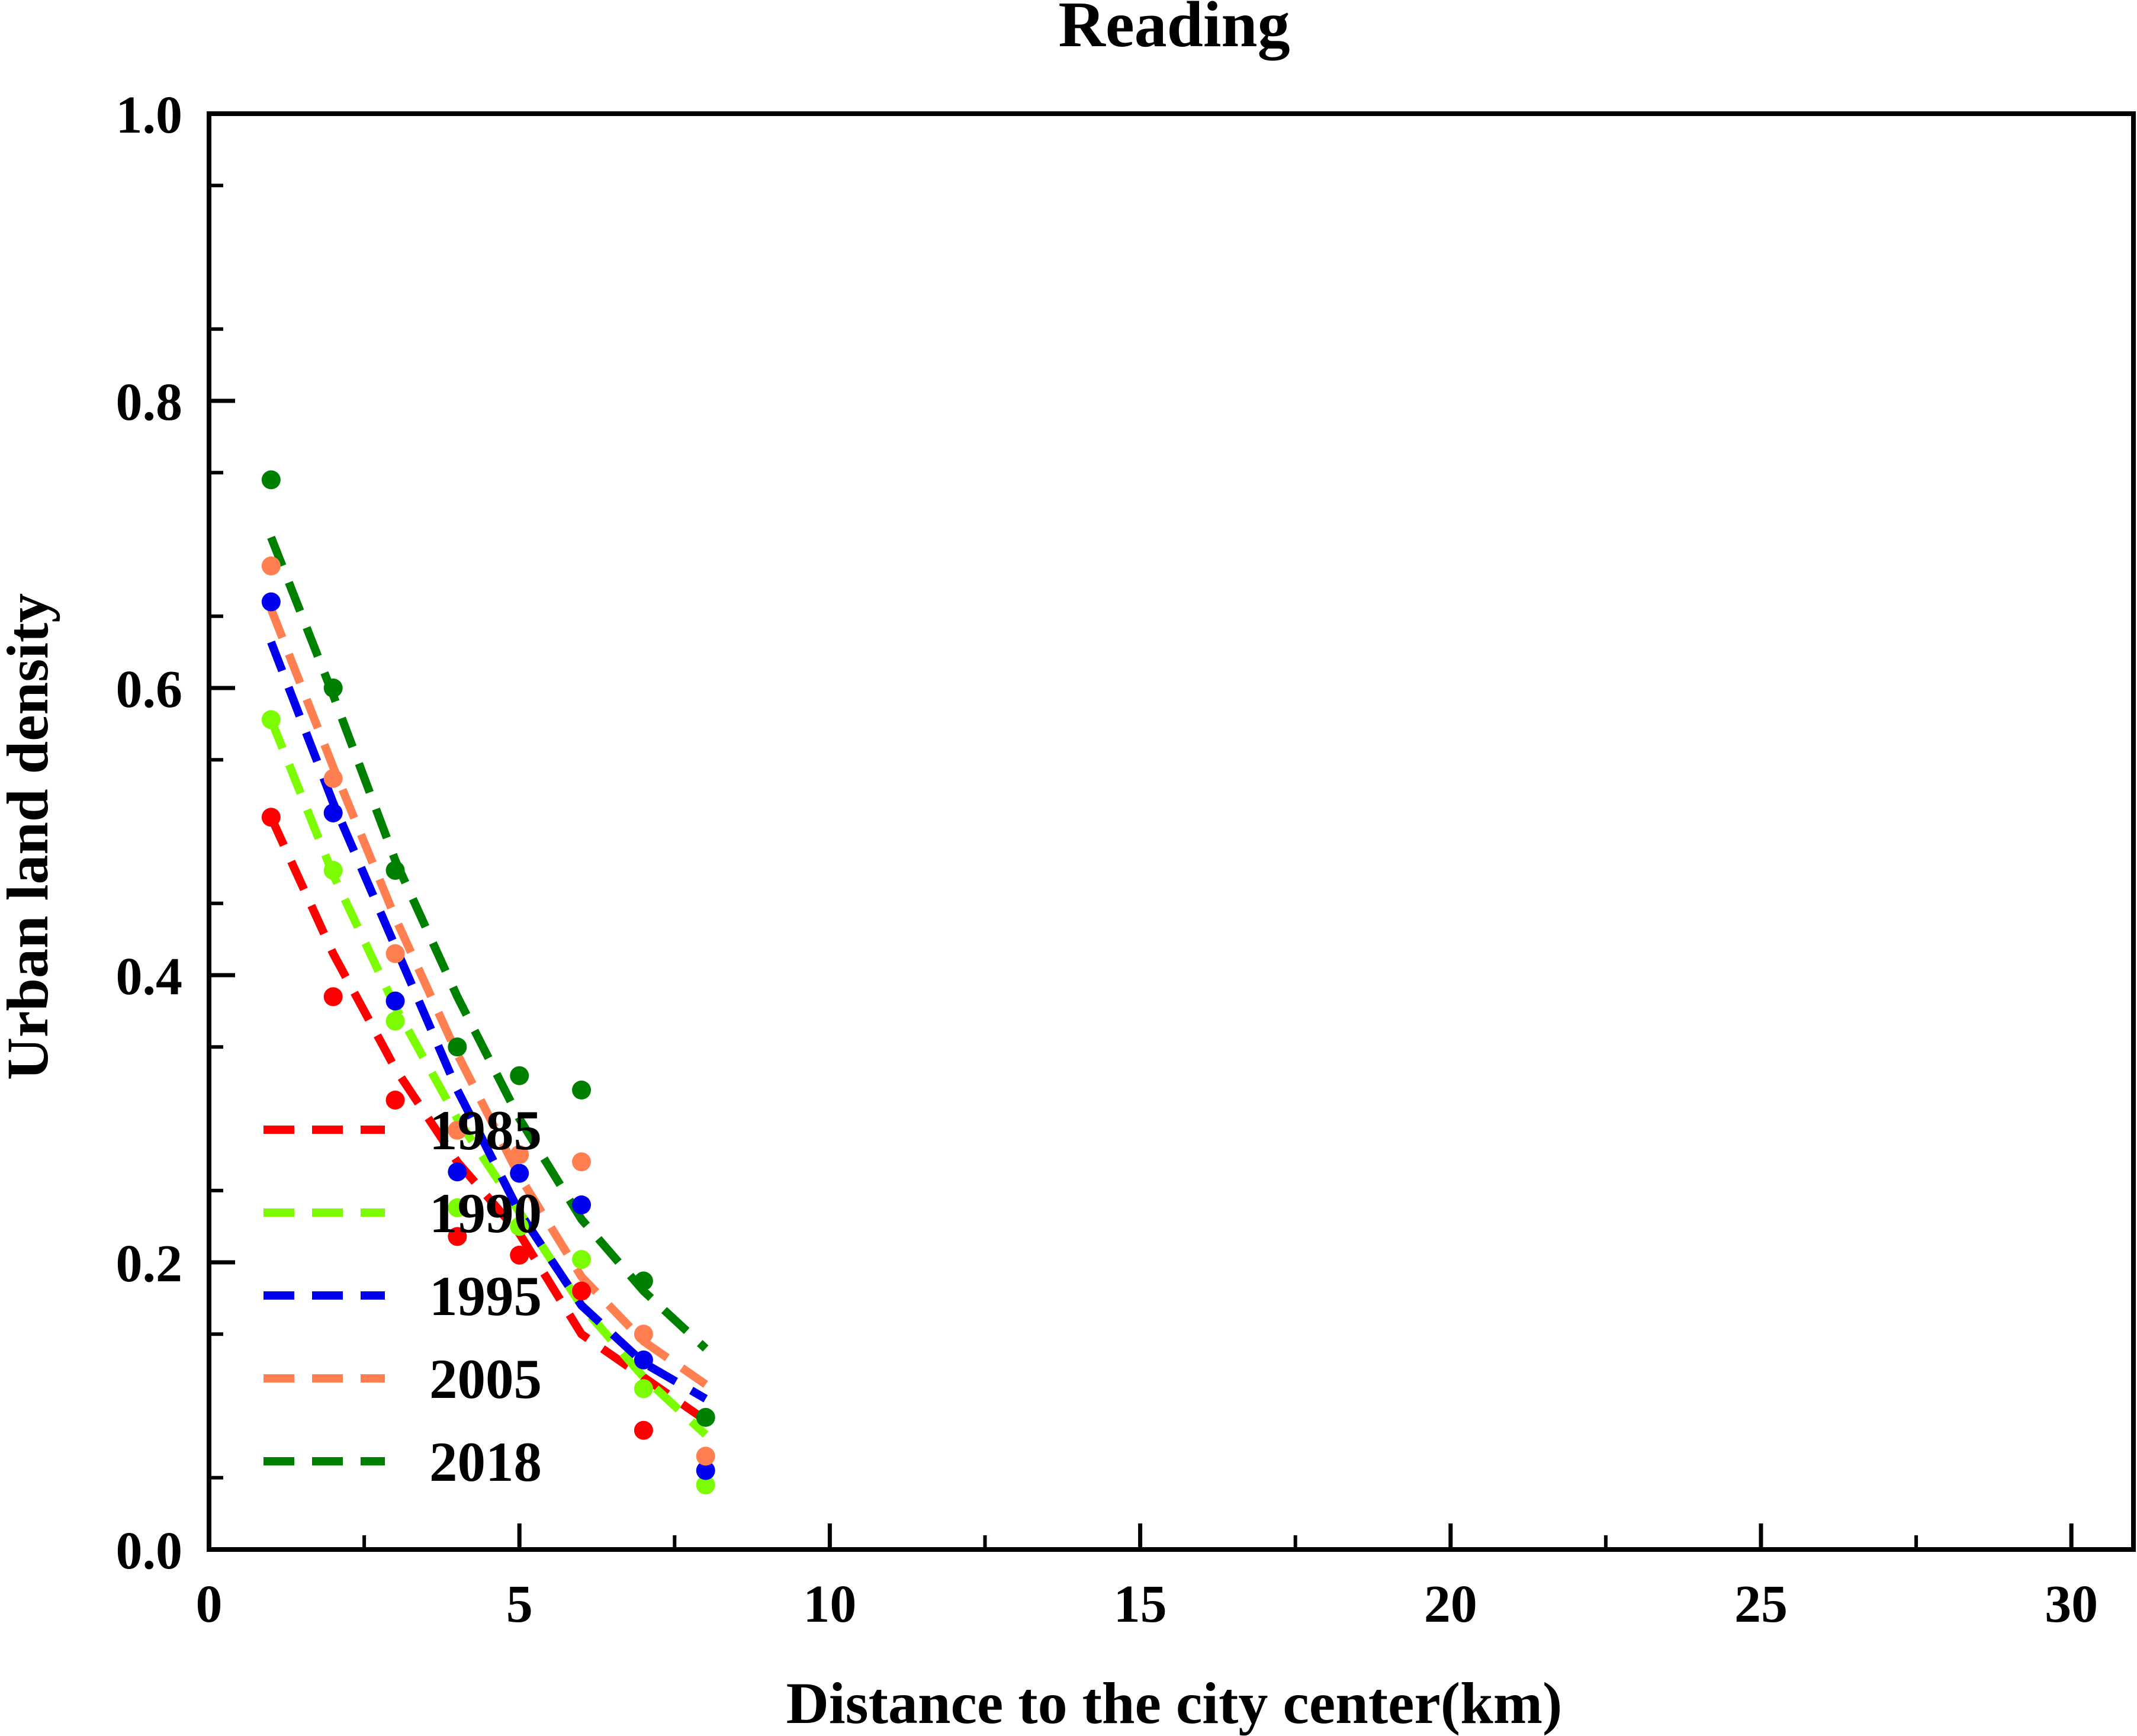 This screenshot has height=1736, width=2137. Describe the element at coordinates (485, 1213) in the screenshot. I see `legend-label-1990: 1990` at that location.